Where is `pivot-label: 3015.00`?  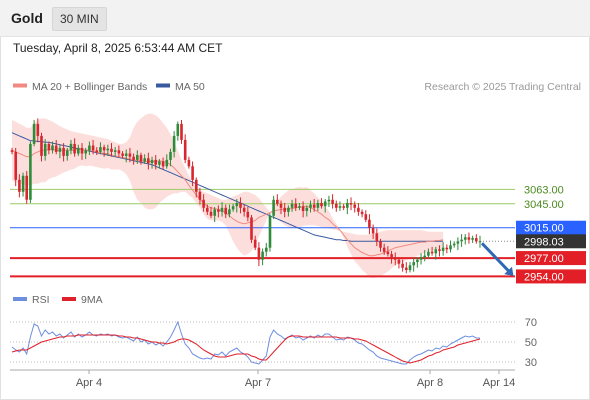 pivot-label: 3015.00 is located at coordinates (544, 229).